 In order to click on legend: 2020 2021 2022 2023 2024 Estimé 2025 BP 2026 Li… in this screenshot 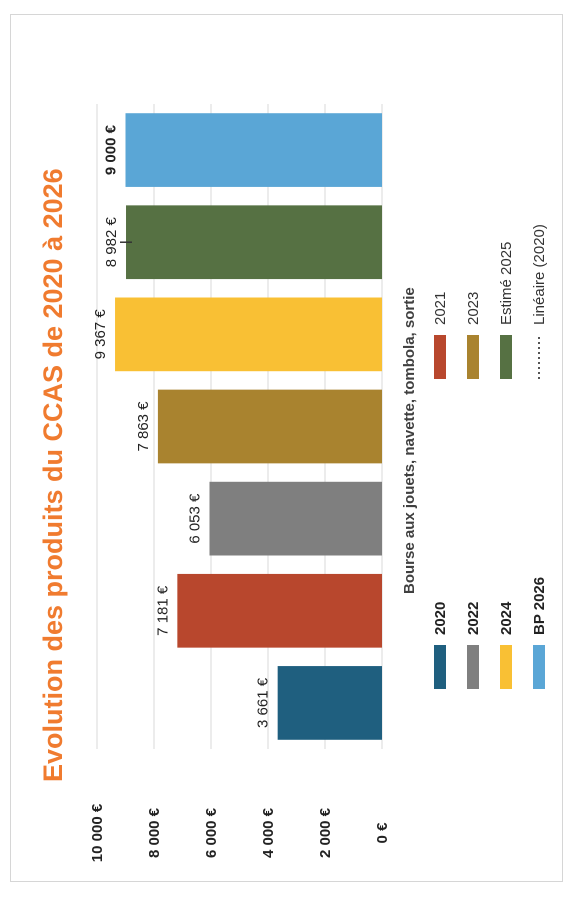, I will do `click(490, 456)`.